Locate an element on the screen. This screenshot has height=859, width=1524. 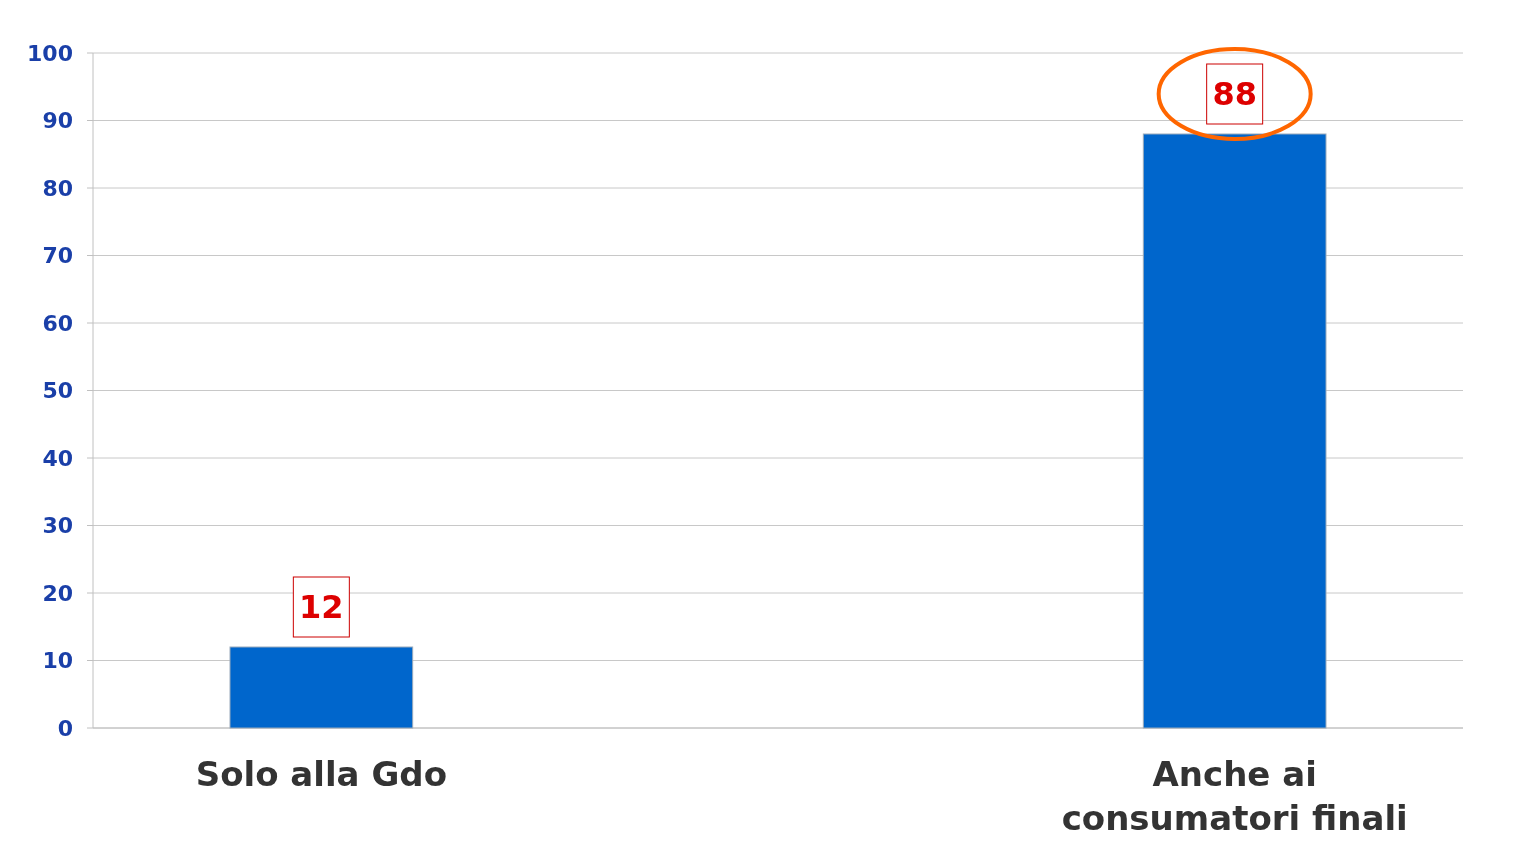
x-tick-label: Solo alla Gdo is located at coordinates (321, 774).